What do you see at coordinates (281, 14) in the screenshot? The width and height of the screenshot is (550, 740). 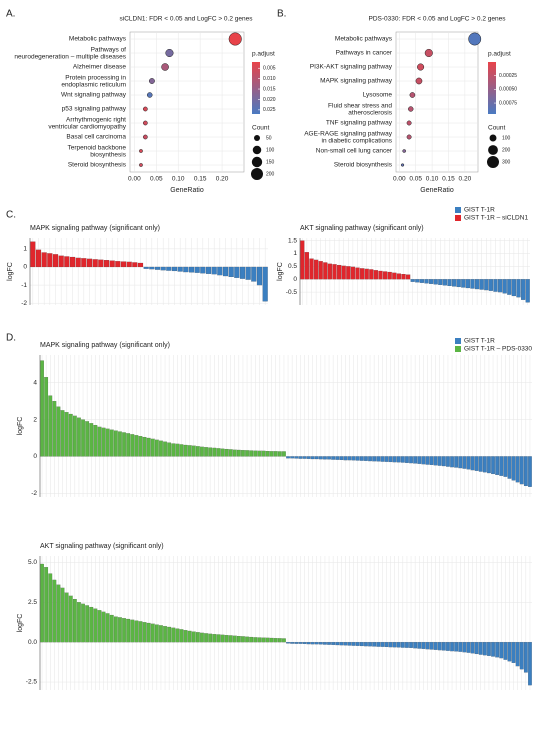 I see `panel-label: B.` at bounding box center [281, 14].